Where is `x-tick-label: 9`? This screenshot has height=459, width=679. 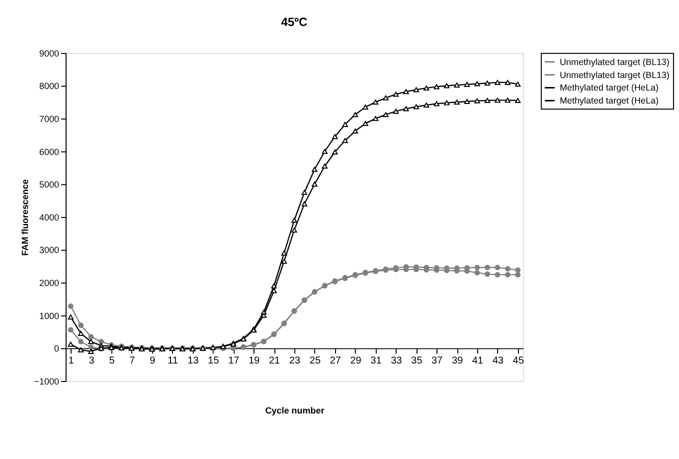
x-tick-label: 9 is located at coordinates (153, 361).